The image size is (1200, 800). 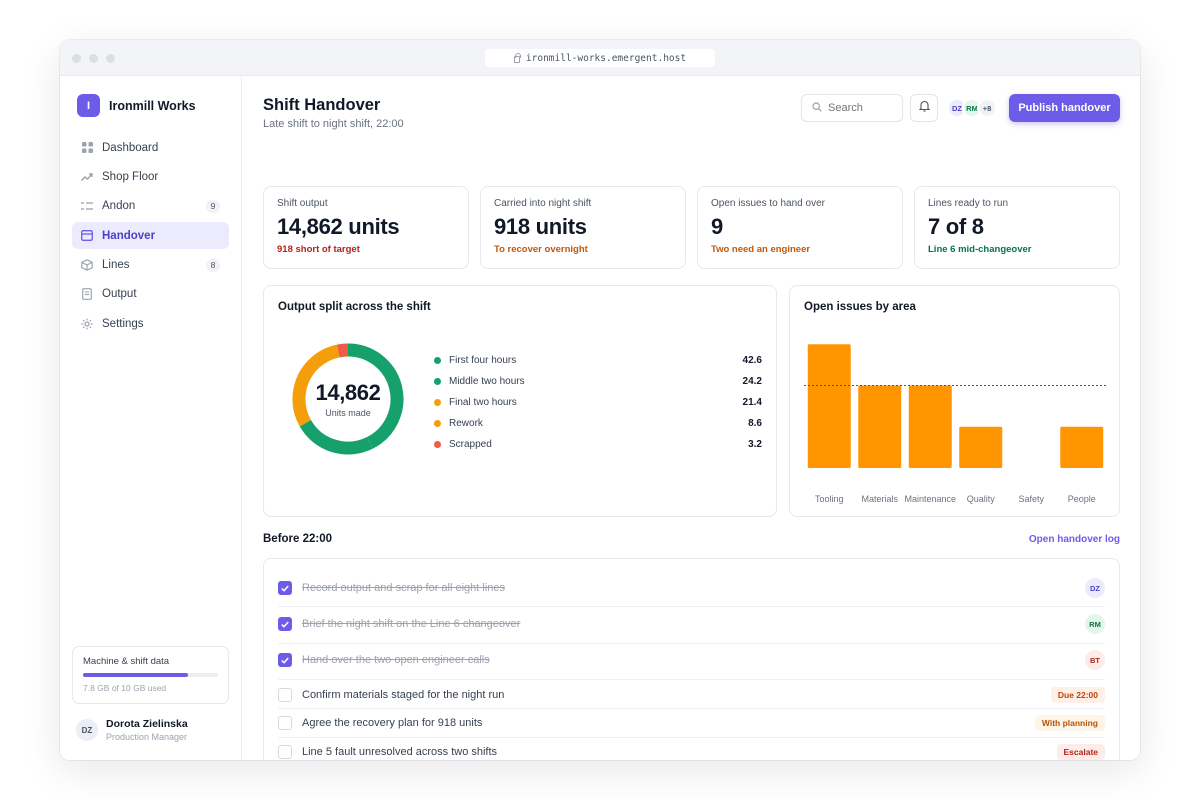 I want to click on storage-title: Machine & shift data, so click(x=126, y=661).